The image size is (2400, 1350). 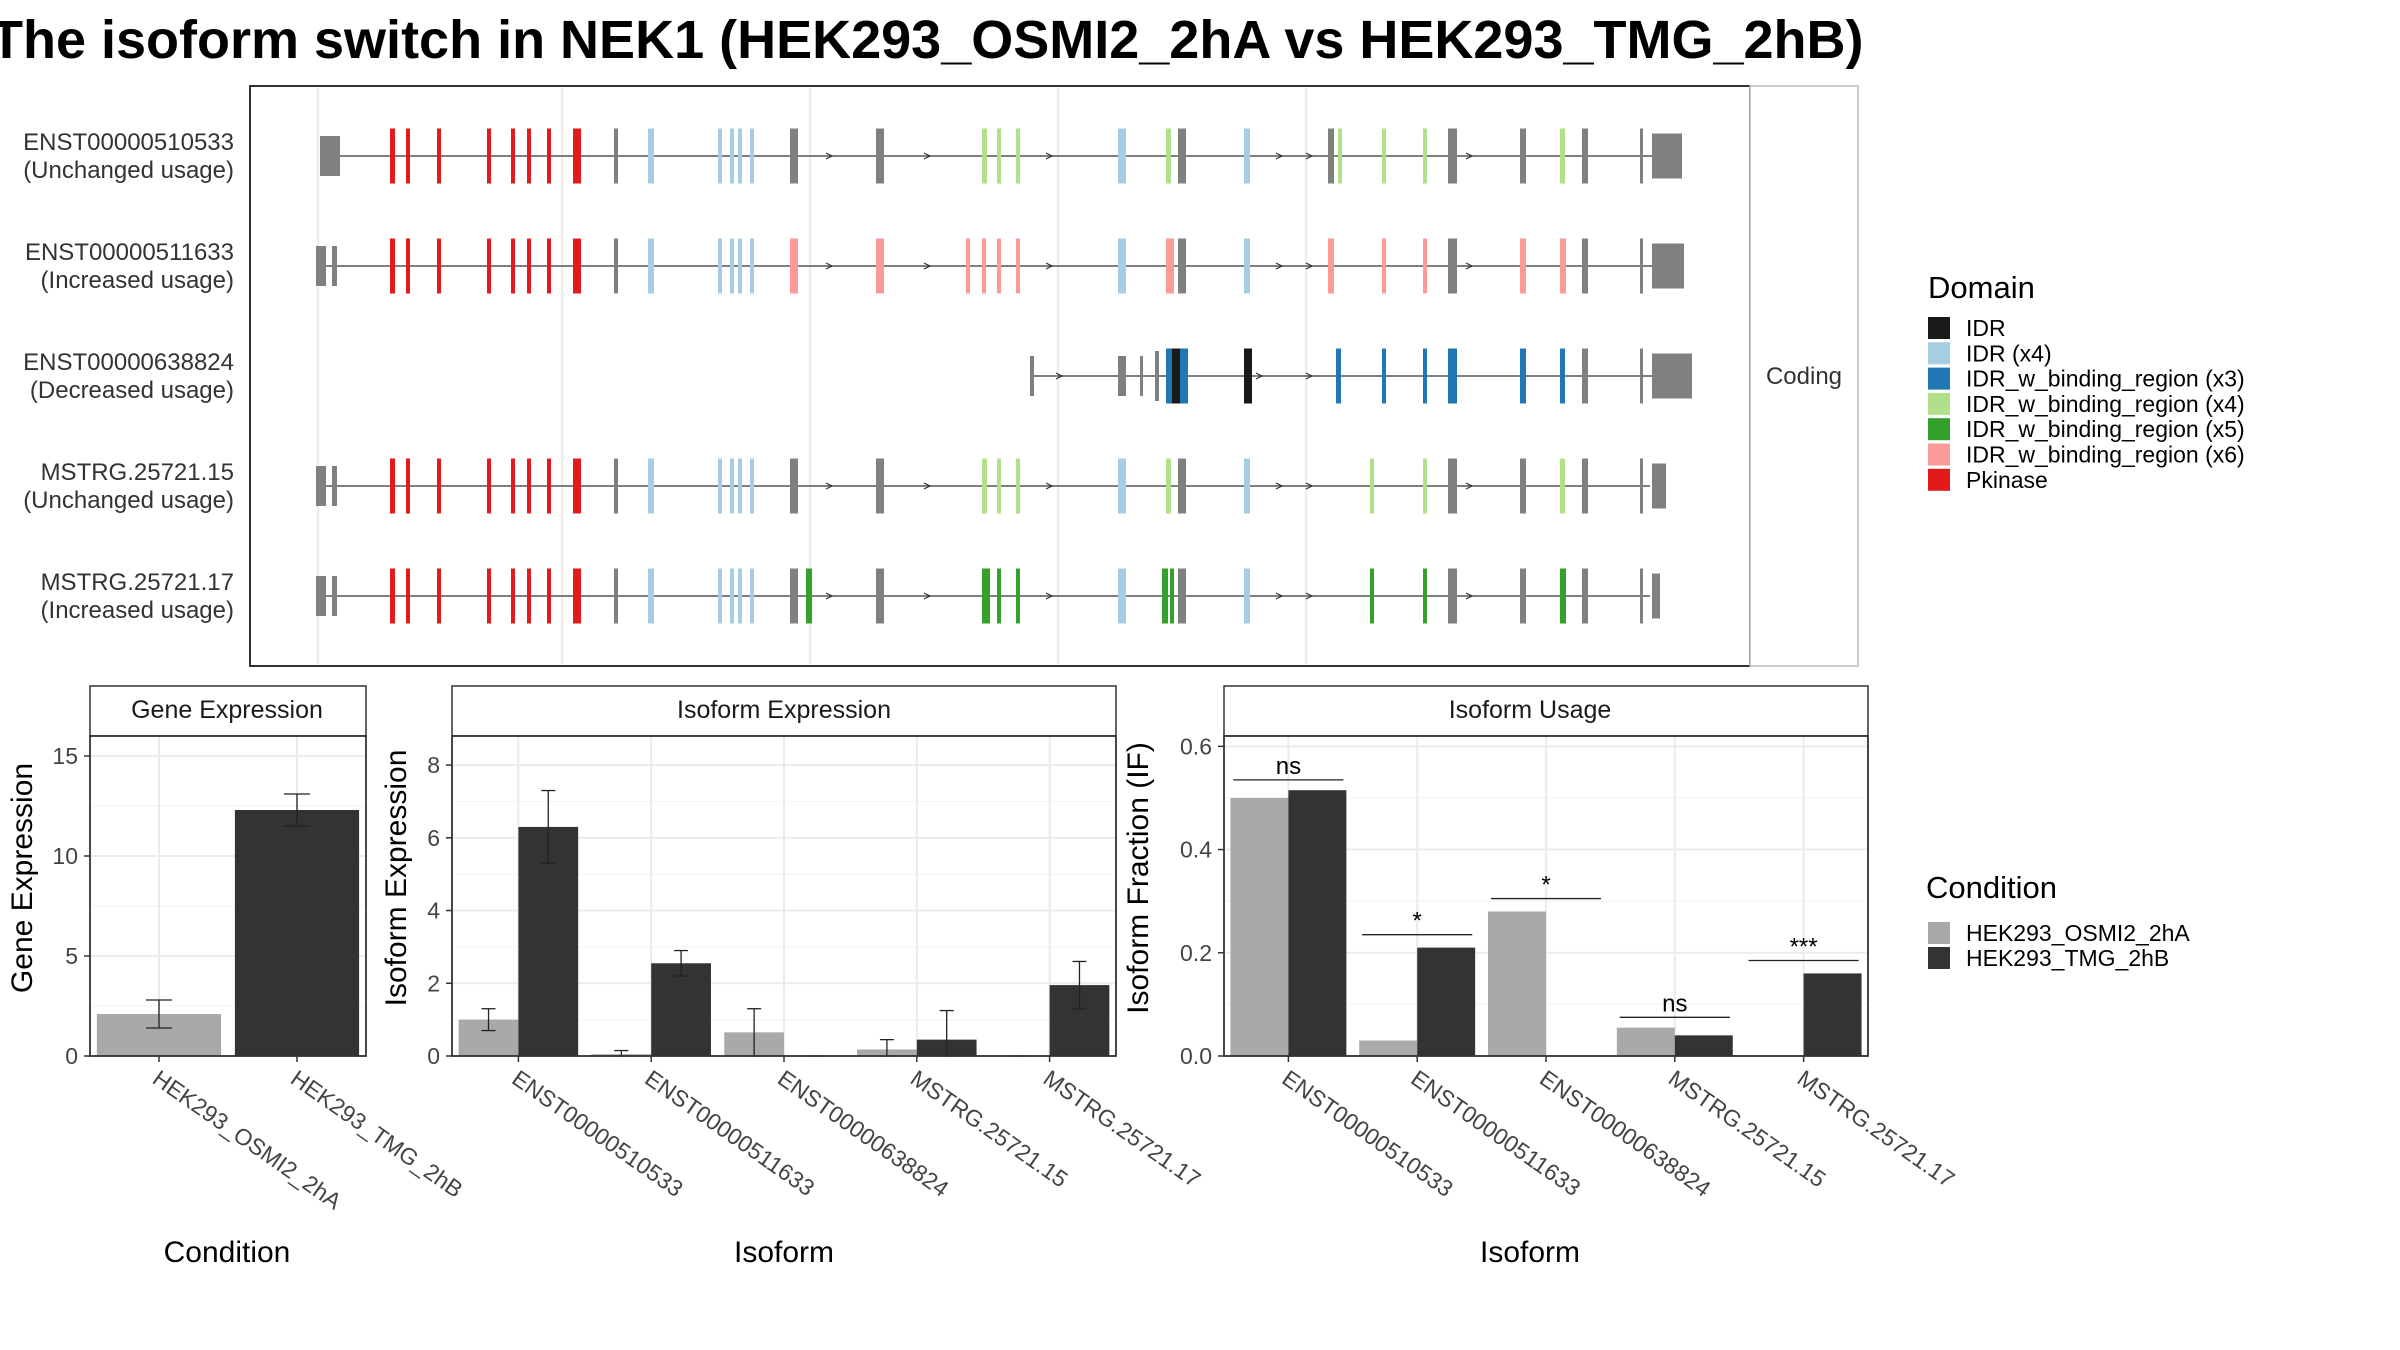 I want to click on transcript-usage: (Unchanged usage), so click(x=128, y=170).